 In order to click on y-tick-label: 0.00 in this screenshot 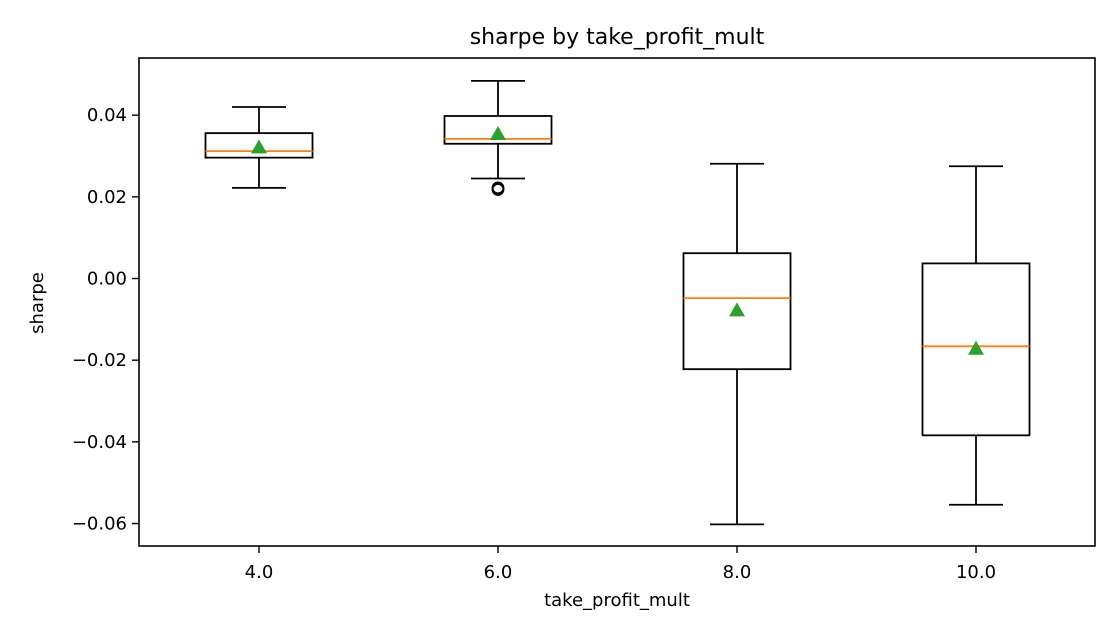, I will do `click(107, 279)`.